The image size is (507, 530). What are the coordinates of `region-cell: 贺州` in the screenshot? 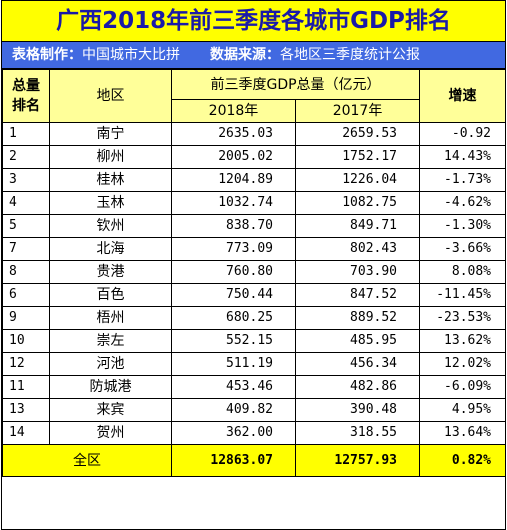 It's located at (110, 433).